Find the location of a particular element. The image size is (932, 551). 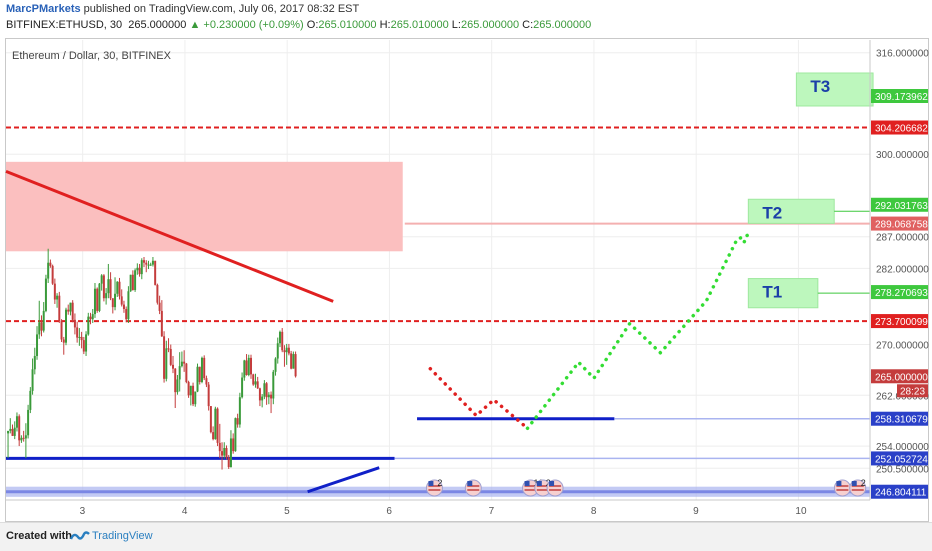

target-label: T2 is located at coordinates (772, 212).